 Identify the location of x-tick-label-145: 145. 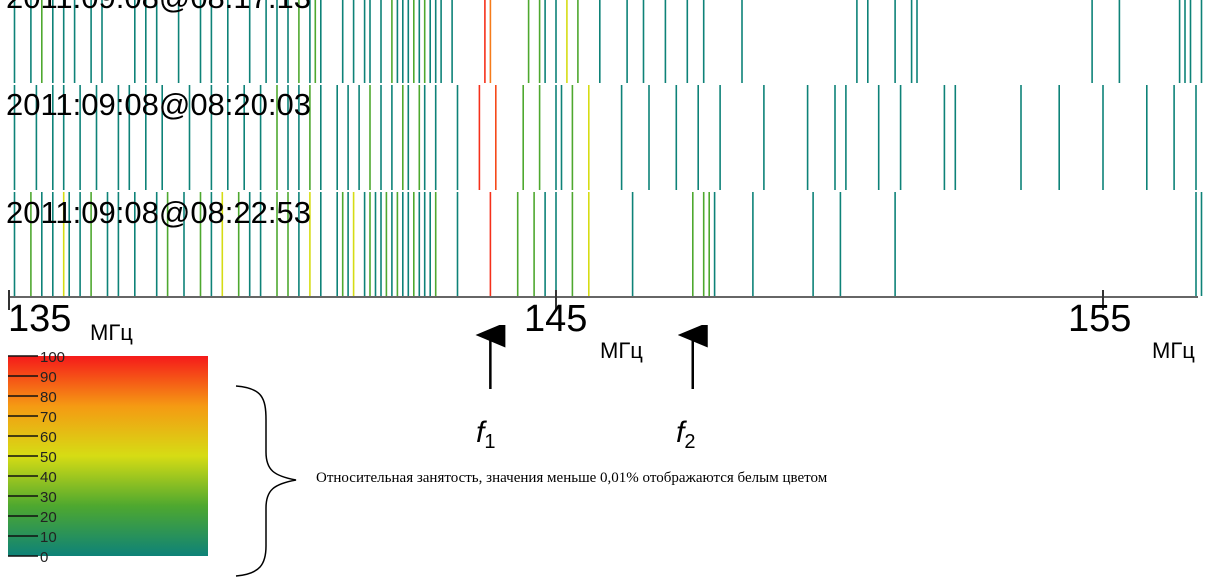
(556, 319).